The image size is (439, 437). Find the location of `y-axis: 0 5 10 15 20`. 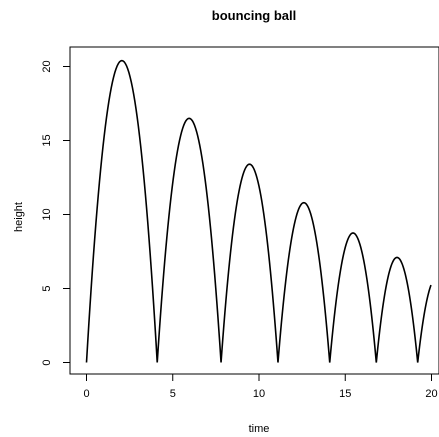

y-axis: 0 5 10 15 20 is located at coordinates (56, 213).